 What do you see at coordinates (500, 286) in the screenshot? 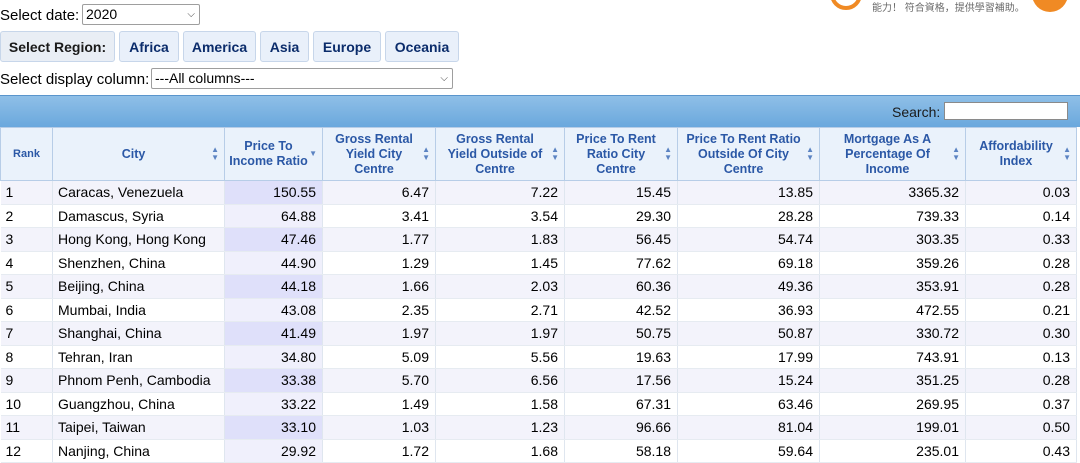
I see `cell-rental-yield-outside: 2.03` at bounding box center [500, 286].